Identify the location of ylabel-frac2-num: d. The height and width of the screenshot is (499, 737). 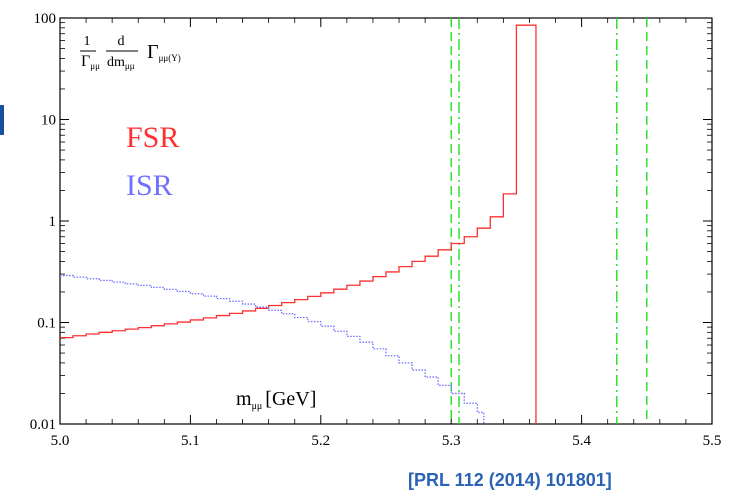
(121, 41).